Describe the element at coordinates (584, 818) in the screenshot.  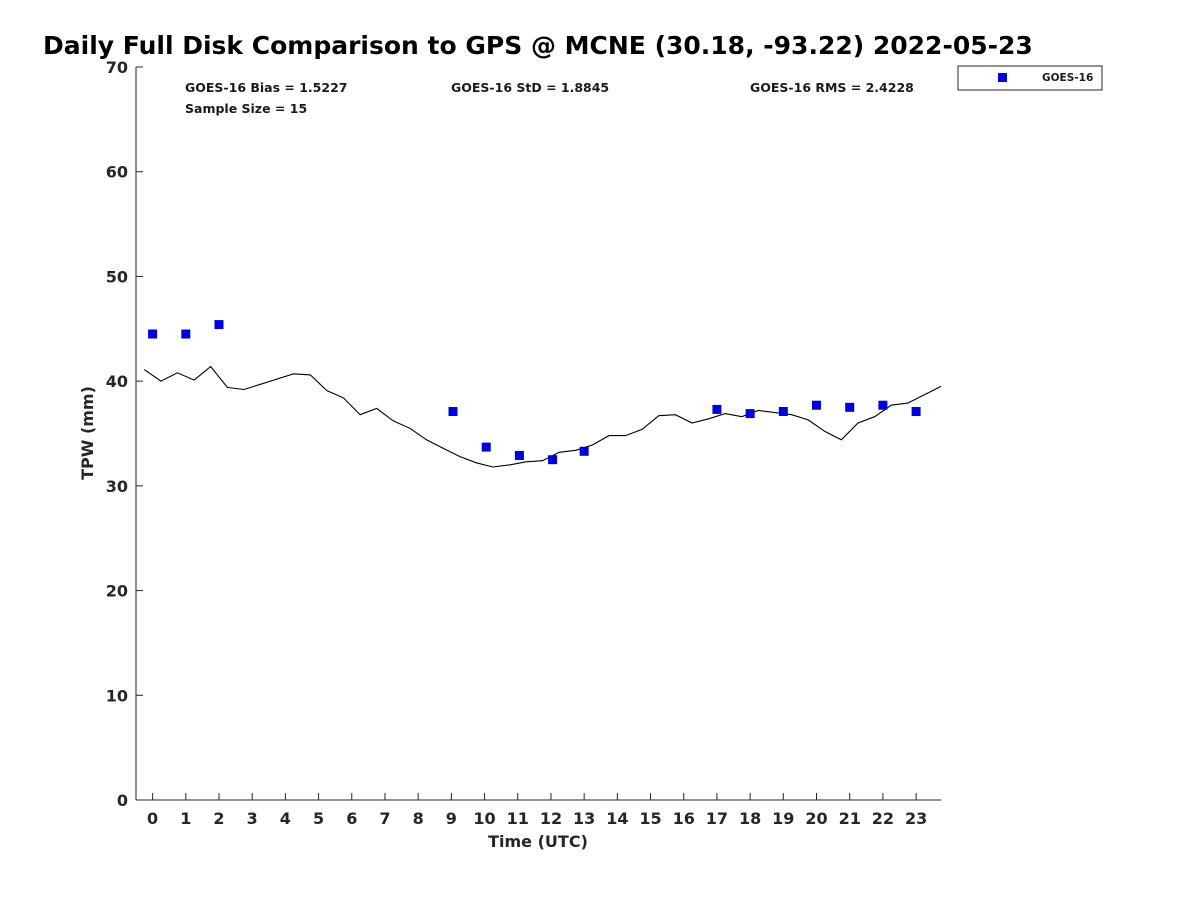
I see `x-tick-label: 13` at that location.